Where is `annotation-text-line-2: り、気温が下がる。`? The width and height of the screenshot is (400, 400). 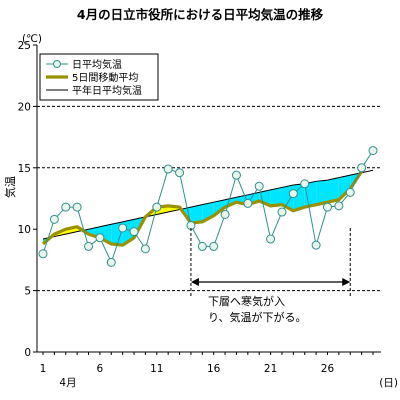 annotation-text-line-2: り、気温が下がる。 is located at coordinates (257, 317).